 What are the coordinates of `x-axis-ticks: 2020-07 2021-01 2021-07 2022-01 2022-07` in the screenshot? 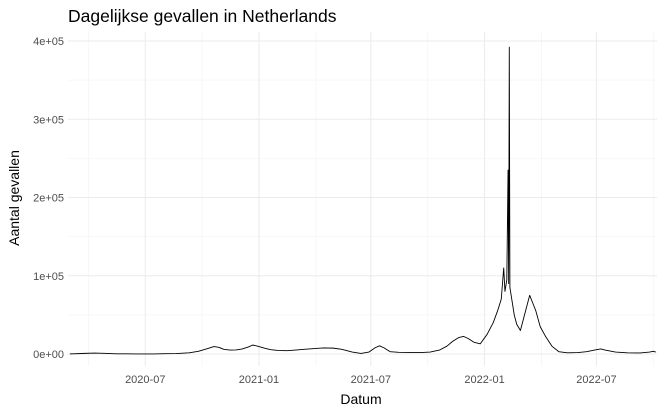 It's located at (371, 380).